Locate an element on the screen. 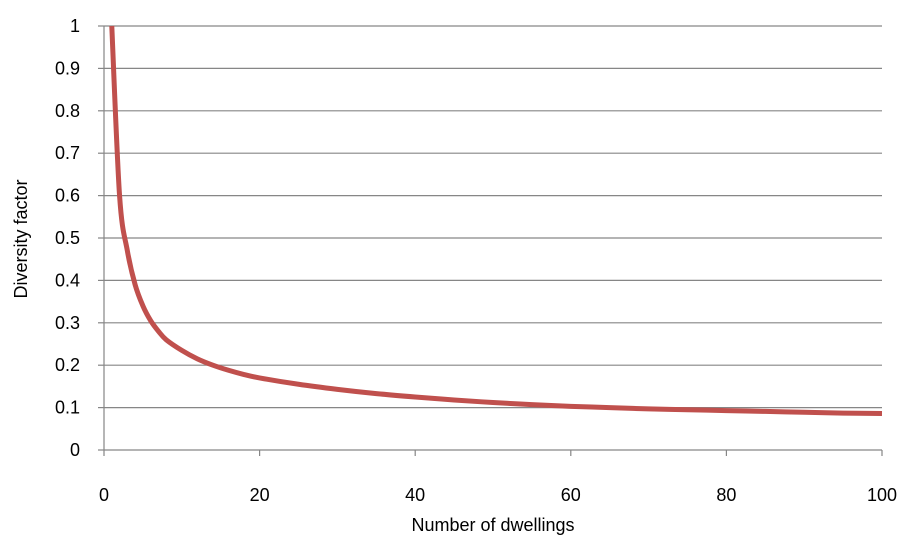 The image size is (906, 535). y-tick-label: 0.2 is located at coordinates (67, 365).